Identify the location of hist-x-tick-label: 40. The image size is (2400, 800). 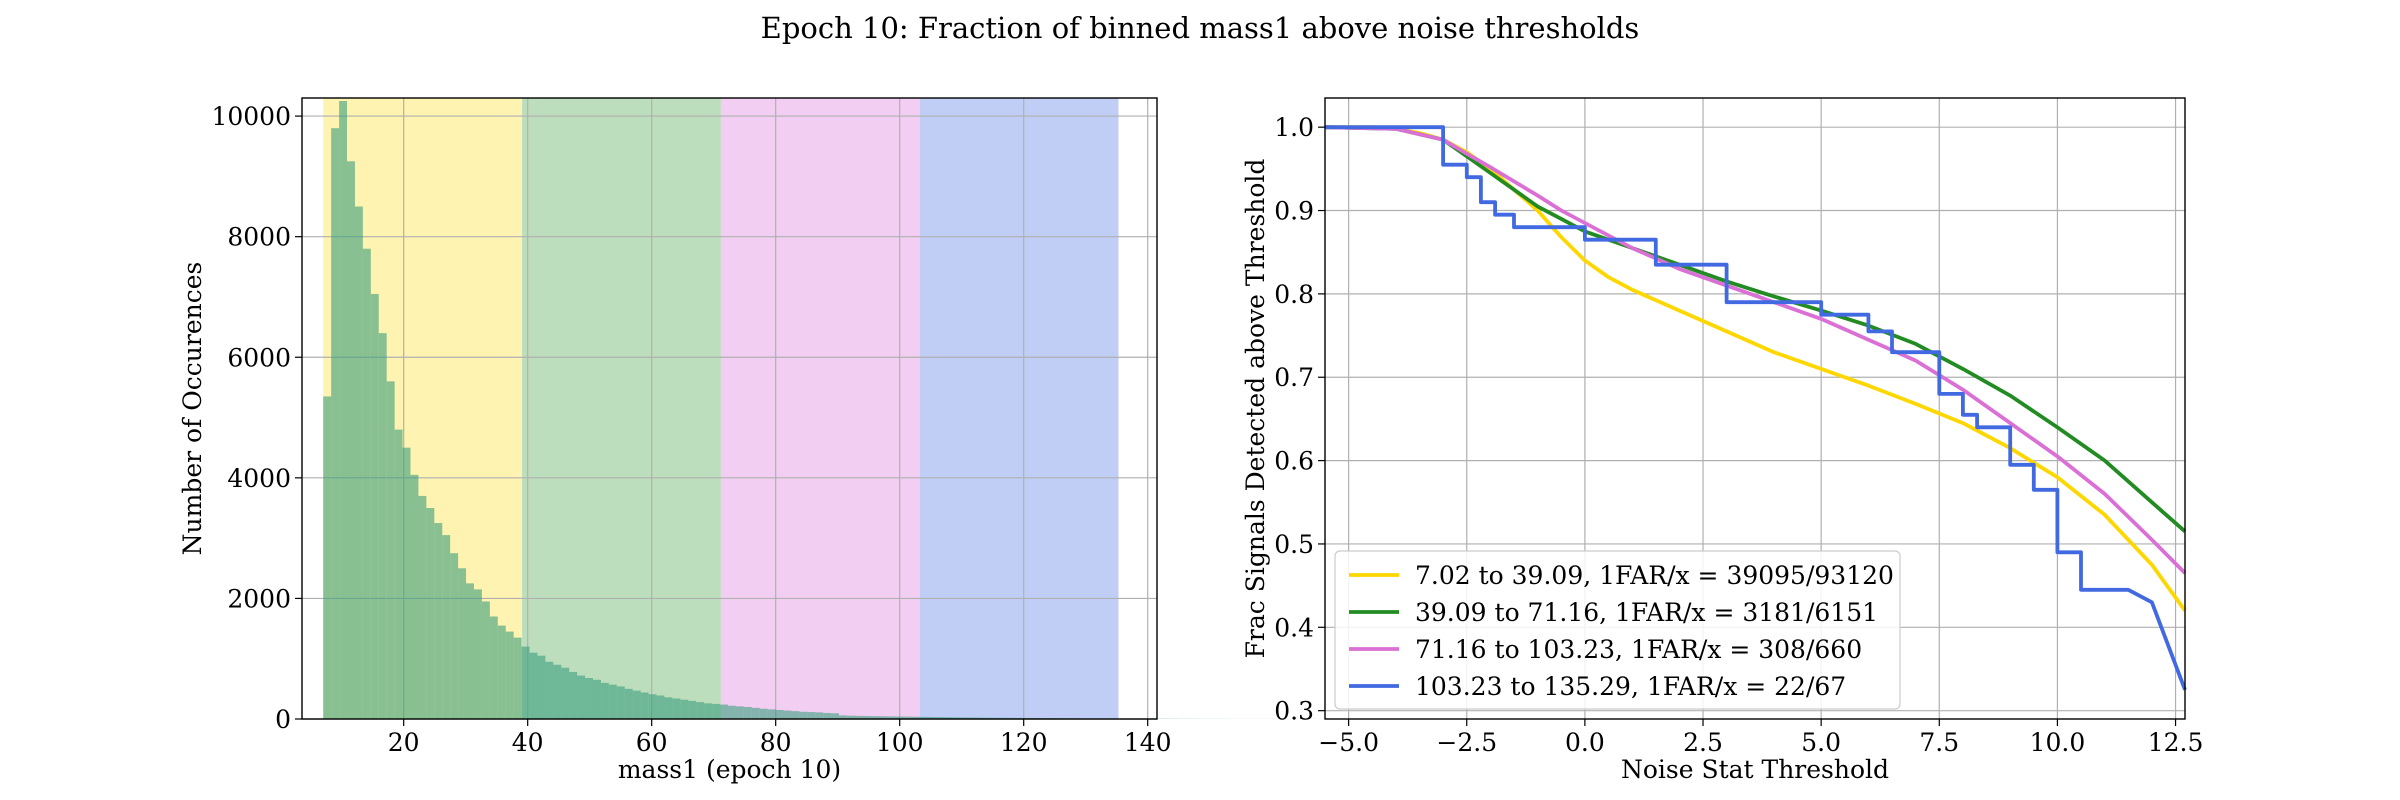
(528, 742).